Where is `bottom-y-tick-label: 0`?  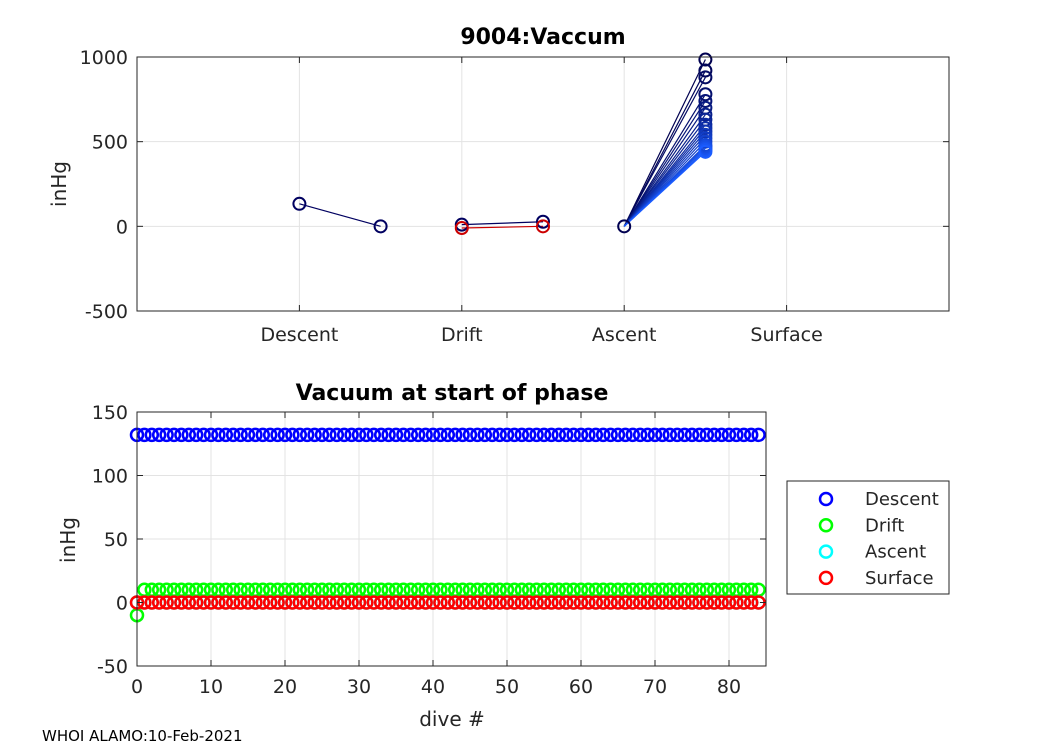
bottom-y-tick-label: 0 is located at coordinates (122, 604).